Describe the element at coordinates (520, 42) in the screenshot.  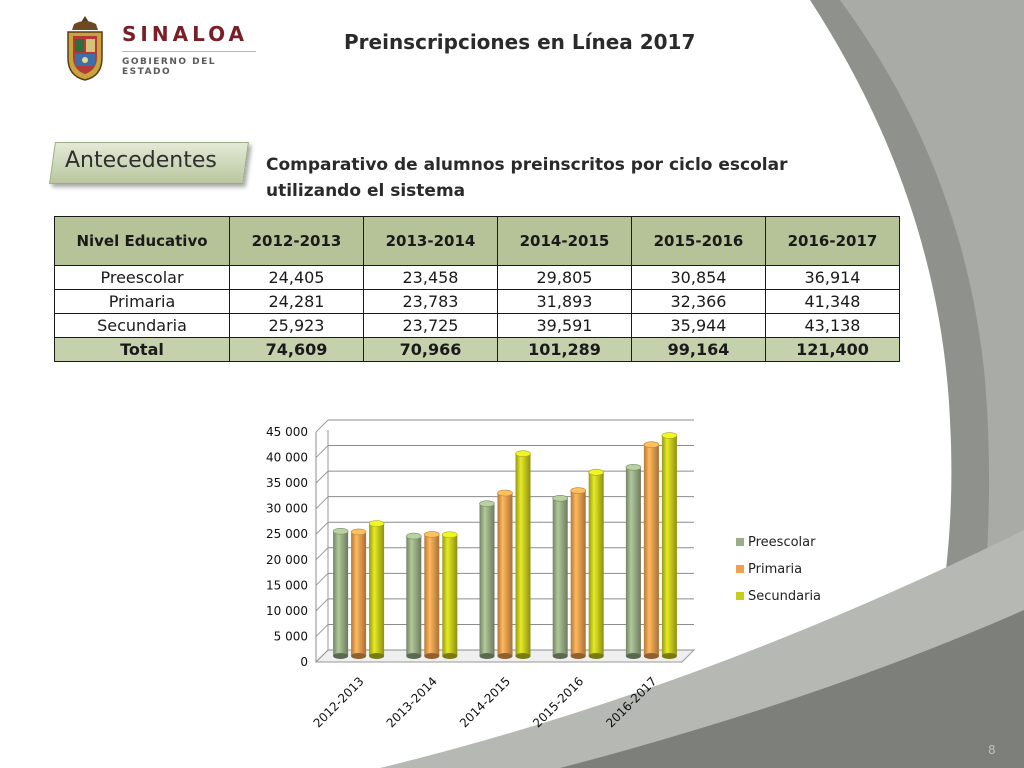
I see `page-title: Preinscripciones en Línea 2017` at that location.